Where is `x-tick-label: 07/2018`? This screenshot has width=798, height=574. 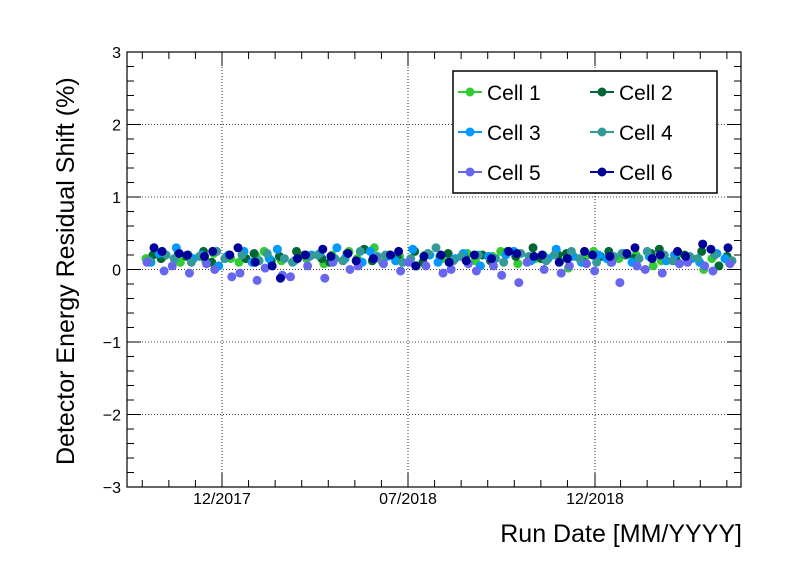
x-tick-label: 07/2018 is located at coordinates (408, 499).